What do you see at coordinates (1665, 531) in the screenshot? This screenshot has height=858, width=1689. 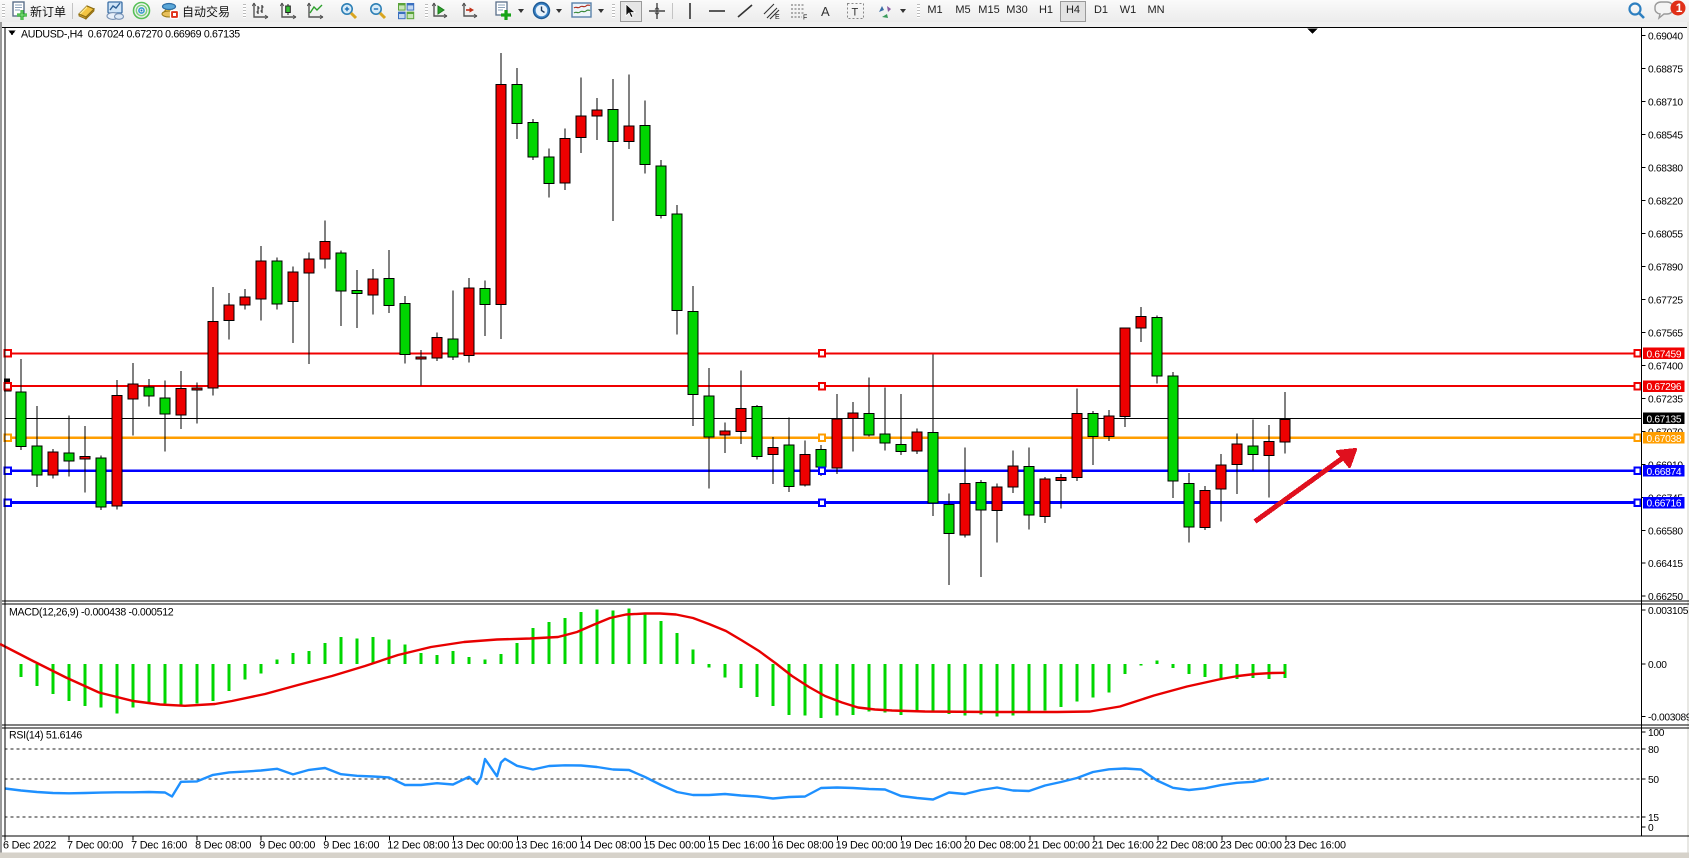 I see `svg-text: 0.66580` at bounding box center [1665, 531].